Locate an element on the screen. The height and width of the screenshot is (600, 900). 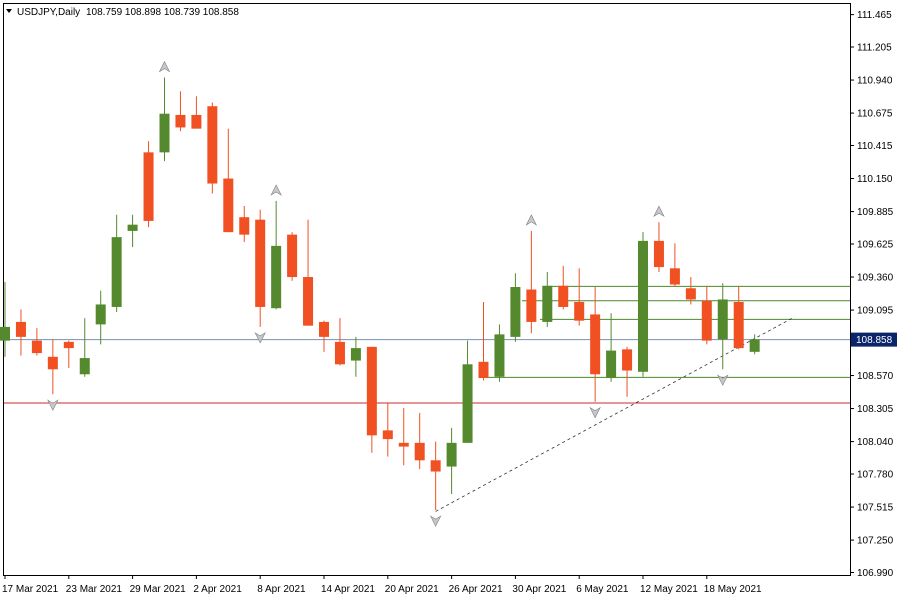
fractal-up-arrow-icon is located at coordinates (164, 66).